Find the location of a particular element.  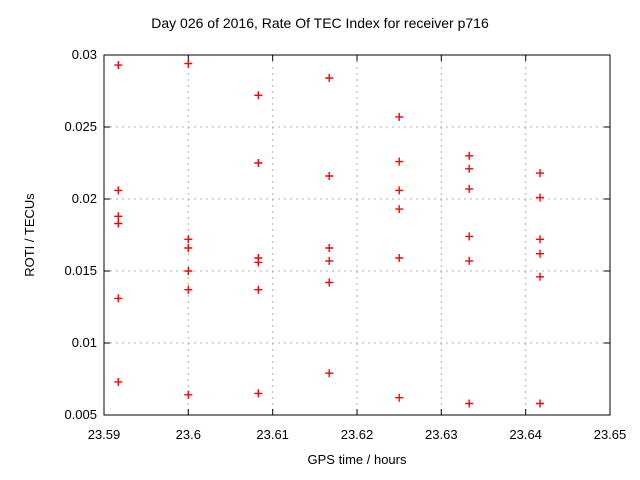

y-tick-label: 0.015 is located at coordinates (80, 270).